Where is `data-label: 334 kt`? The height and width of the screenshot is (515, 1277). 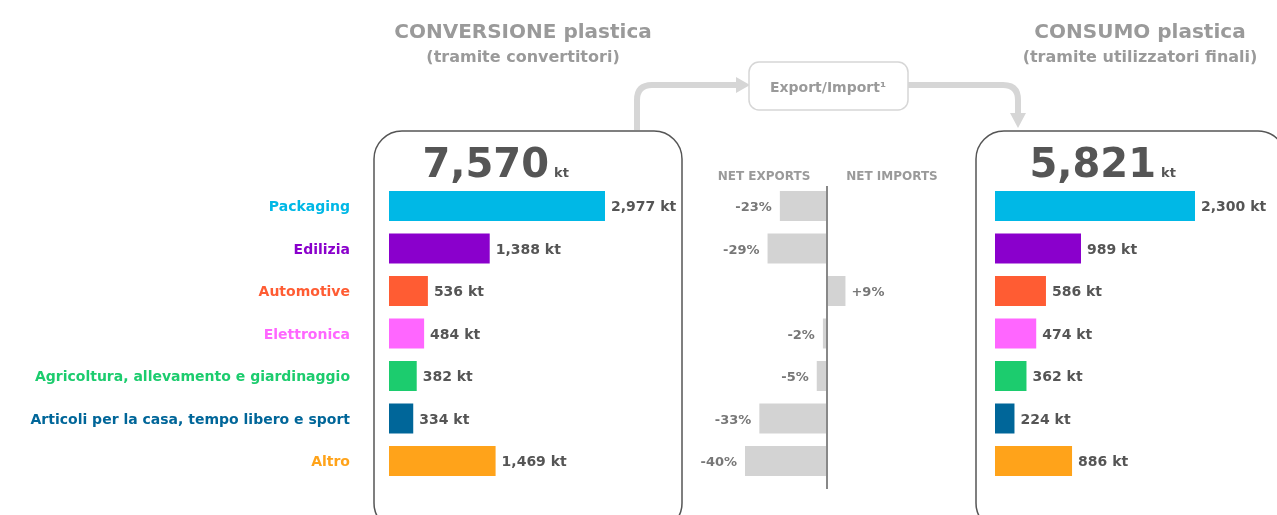
data-label: 334 kt is located at coordinates (444, 418).